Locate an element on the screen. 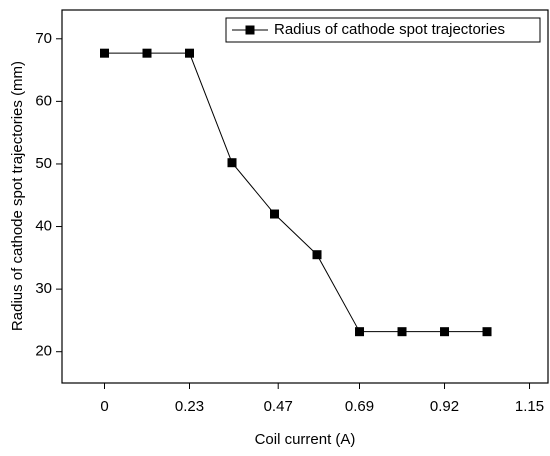 This screenshot has width=550, height=456. y-tick-label: 70 is located at coordinates (43, 38).